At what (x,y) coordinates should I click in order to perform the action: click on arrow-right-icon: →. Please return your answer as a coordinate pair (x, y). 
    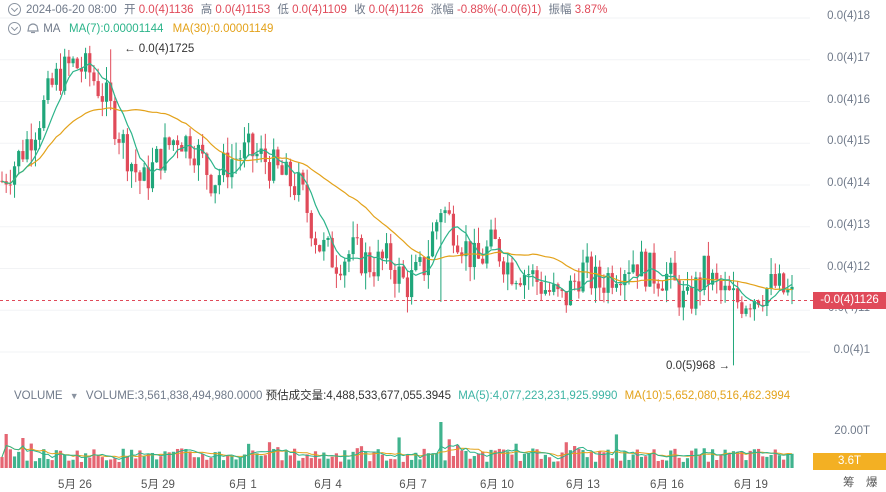
    Looking at the image, I should click on (724, 366).